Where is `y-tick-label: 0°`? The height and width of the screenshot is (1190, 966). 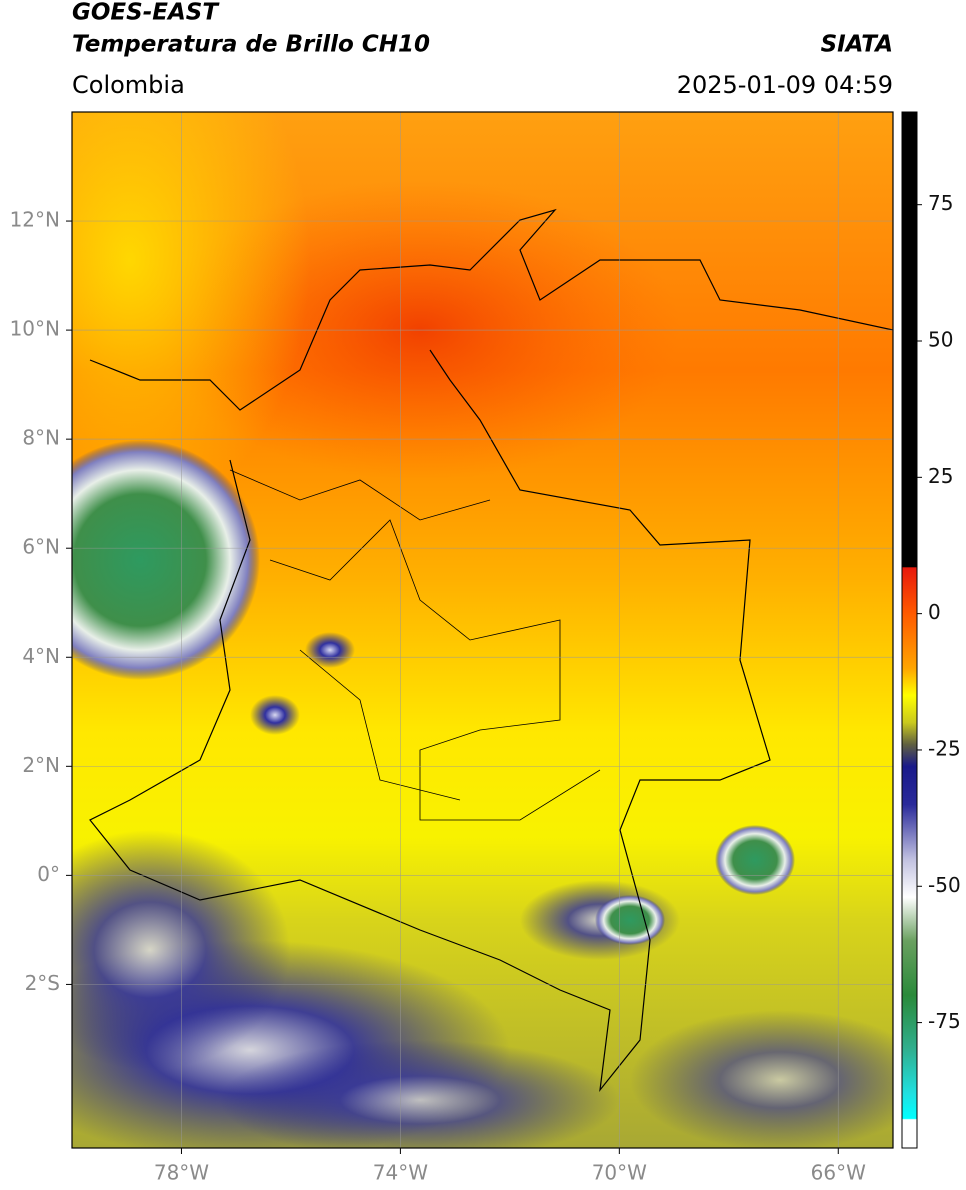 y-tick-label: 0° is located at coordinates (48, 874).